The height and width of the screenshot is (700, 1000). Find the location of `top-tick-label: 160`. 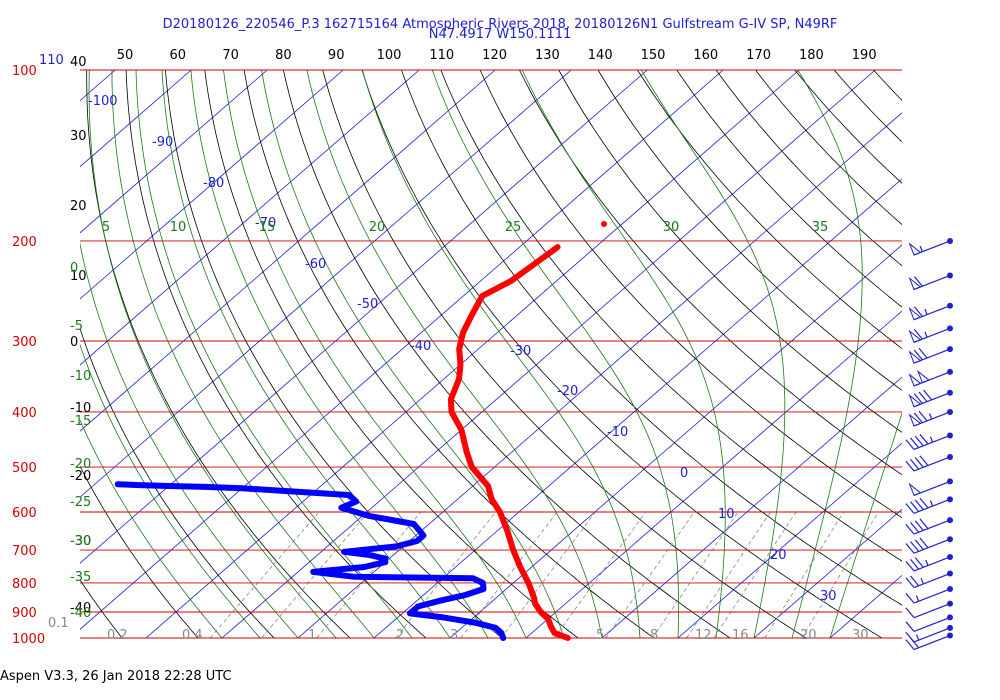

top-tick-label: 160 is located at coordinates (705, 55).